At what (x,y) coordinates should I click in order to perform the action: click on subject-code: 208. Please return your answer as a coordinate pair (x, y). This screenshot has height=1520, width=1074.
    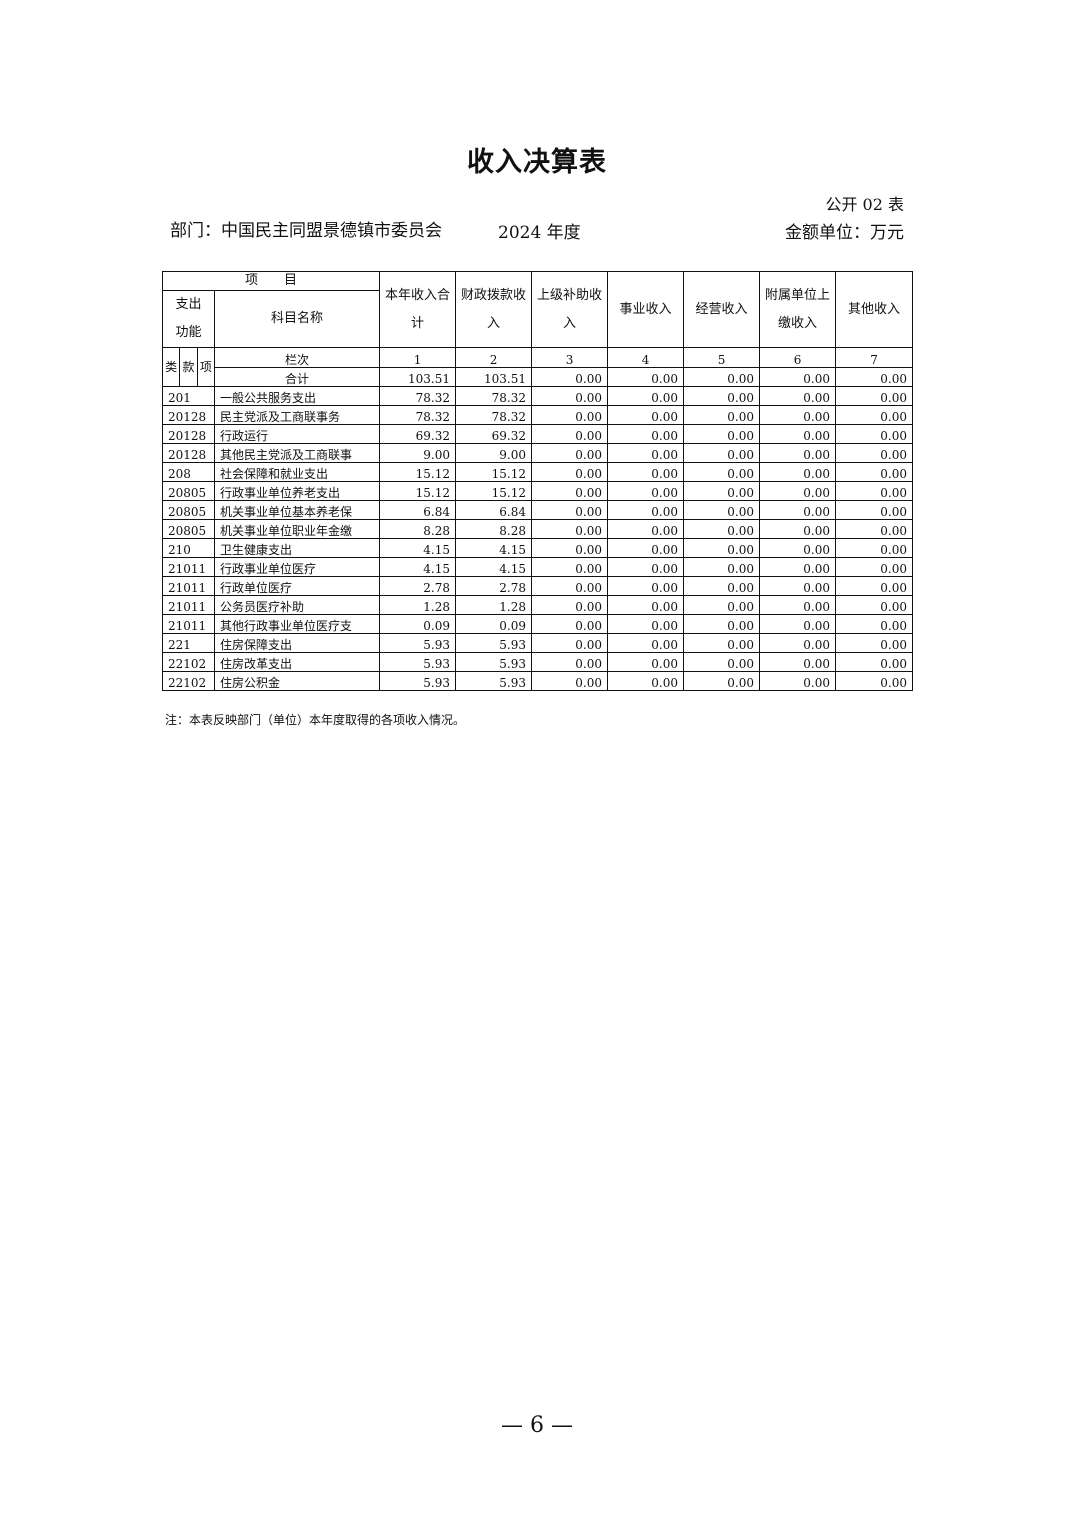
    Looking at the image, I should click on (188, 472).